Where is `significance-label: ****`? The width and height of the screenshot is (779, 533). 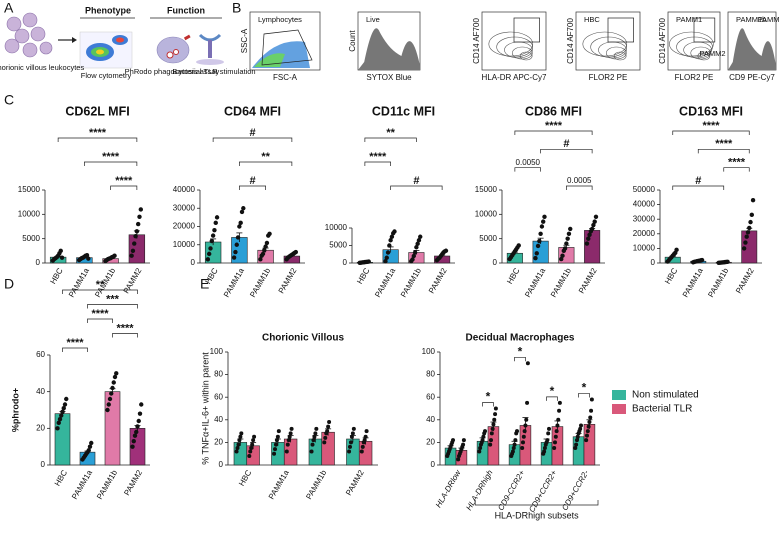
significance-label: **** is located at coordinates (98, 133).